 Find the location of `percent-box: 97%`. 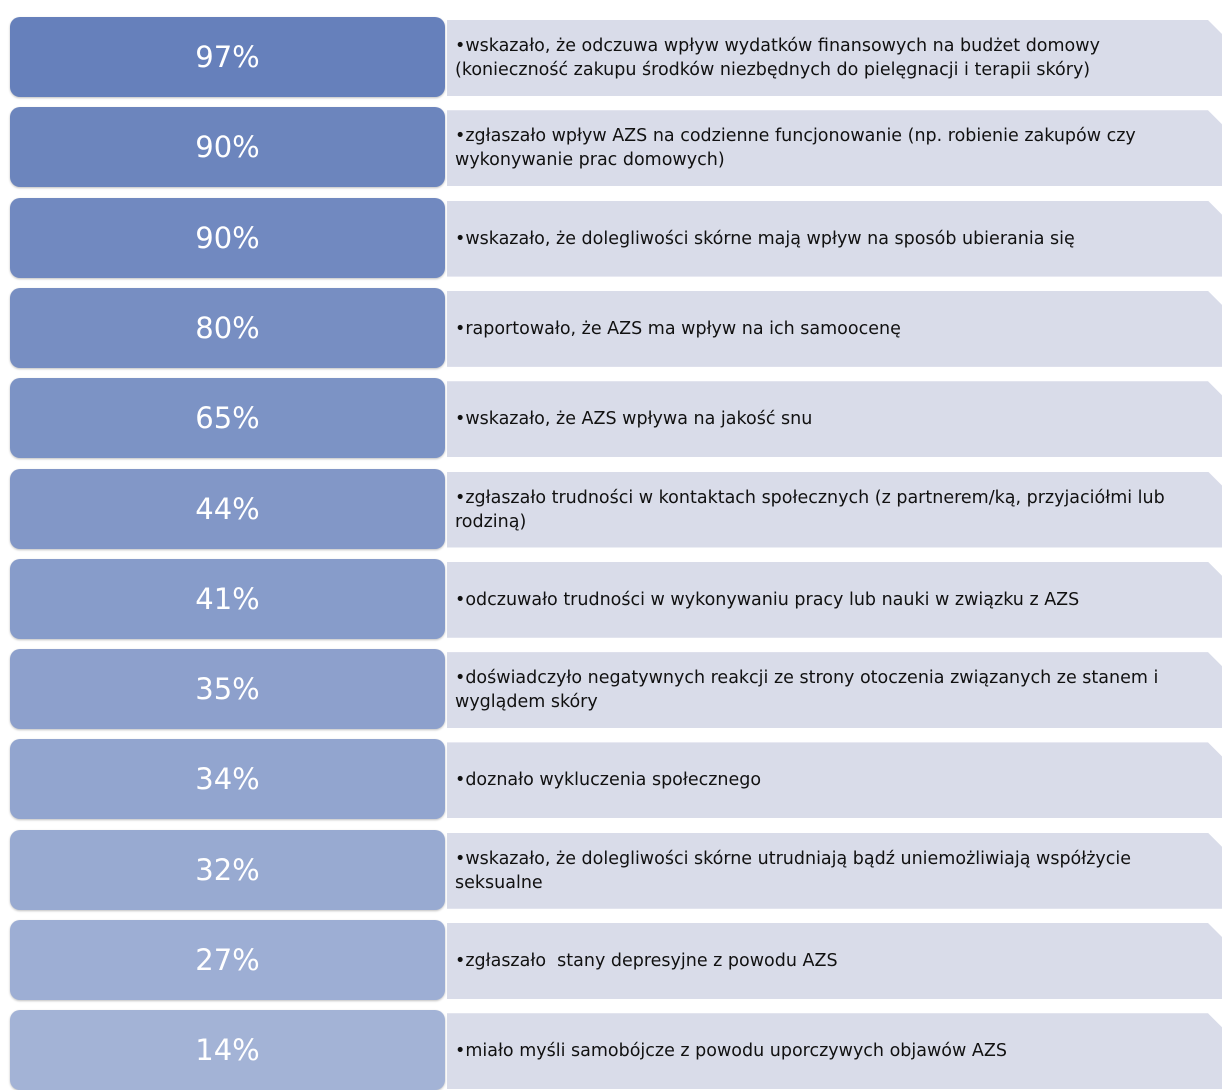

percent-box: 97% is located at coordinates (227, 57).